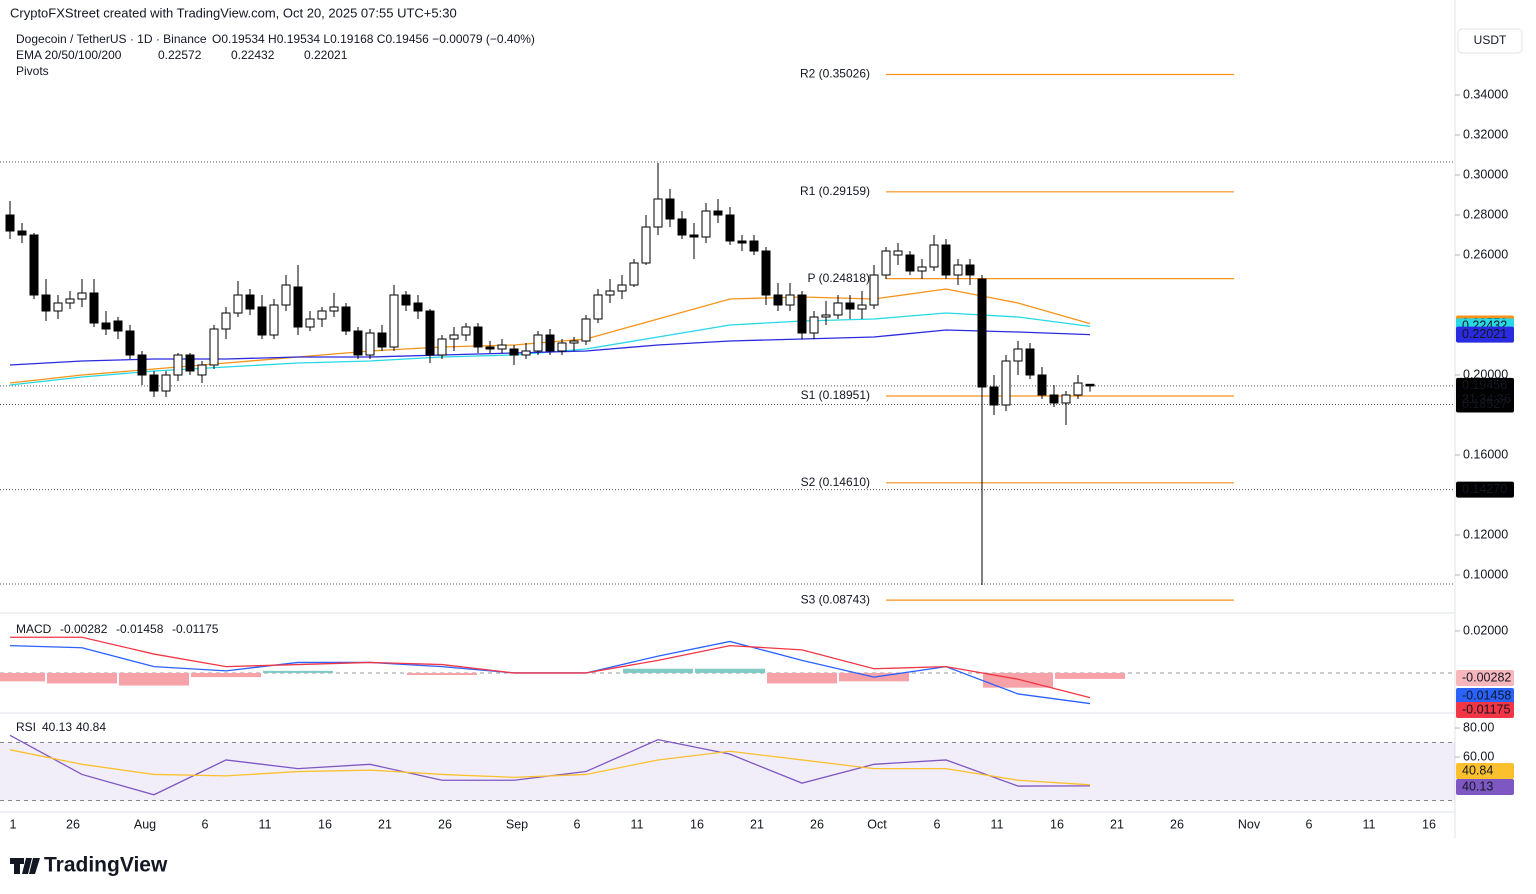 The width and height of the screenshot is (1536, 894). What do you see at coordinates (195, 629) in the screenshot?
I see `macd-value: -0.01175` at bounding box center [195, 629].